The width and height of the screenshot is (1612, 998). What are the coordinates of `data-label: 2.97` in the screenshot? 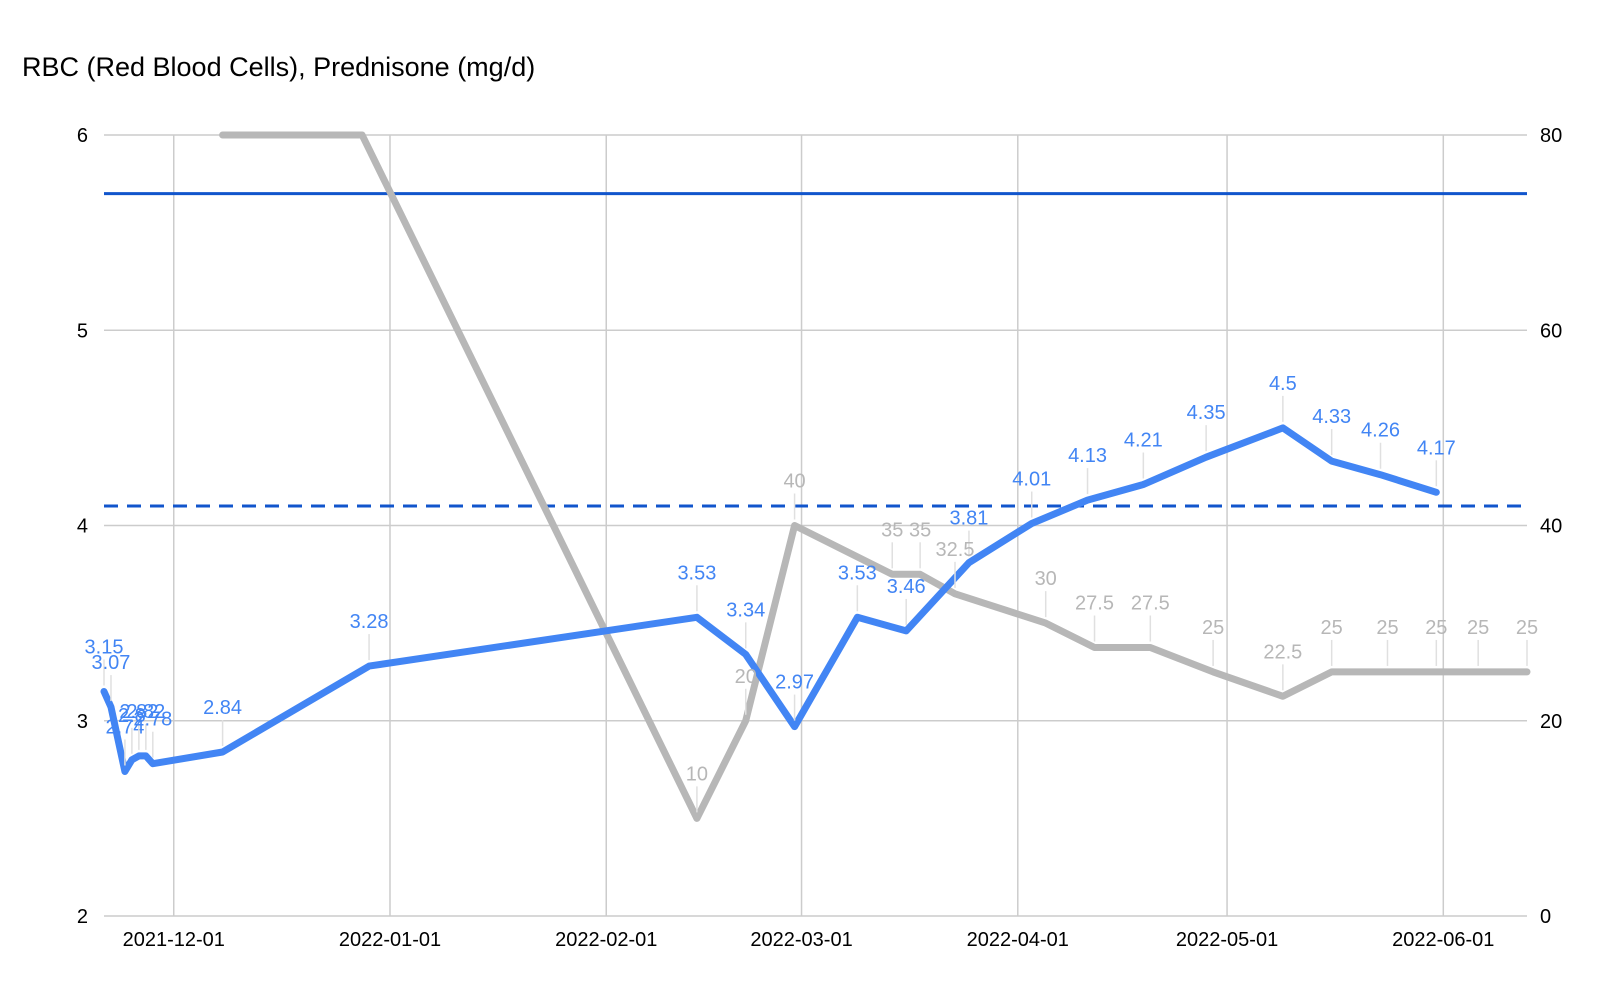 It's located at (794, 683).